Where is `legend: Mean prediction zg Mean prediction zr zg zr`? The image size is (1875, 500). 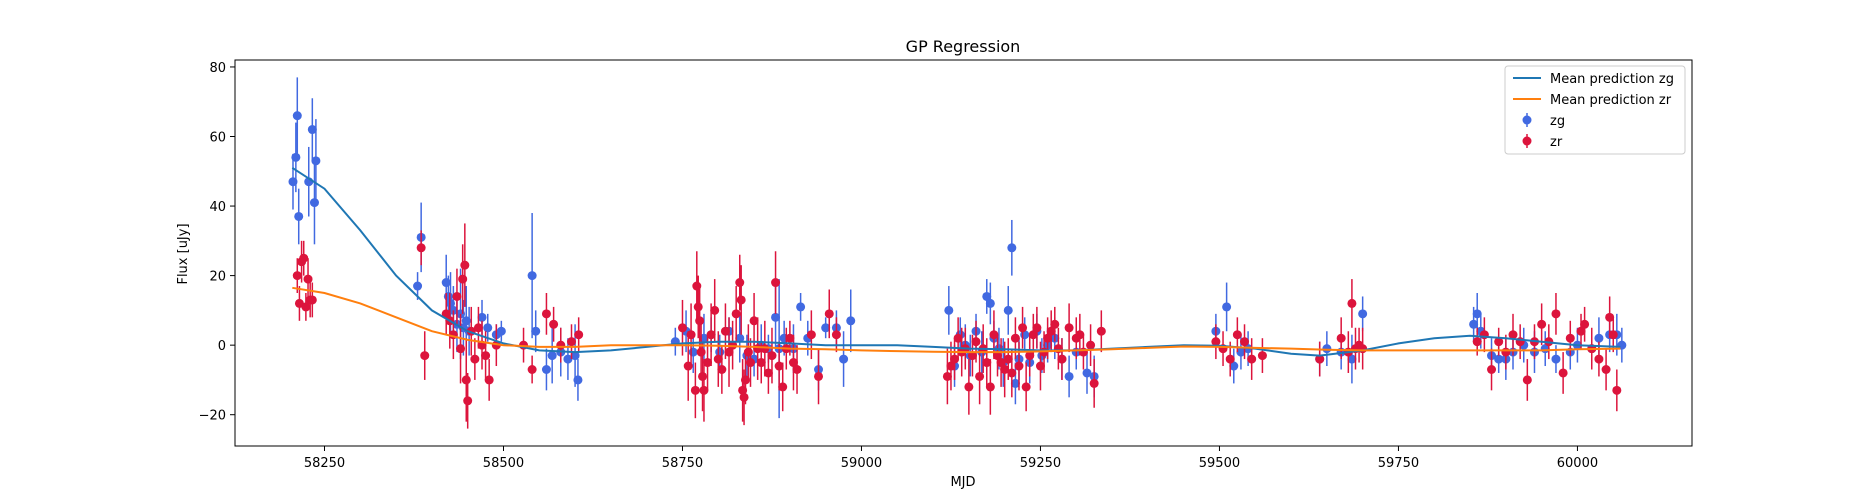 legend: Mean prediction zg Mean prediction zr zg zr is located at coordinates (1595, 110).